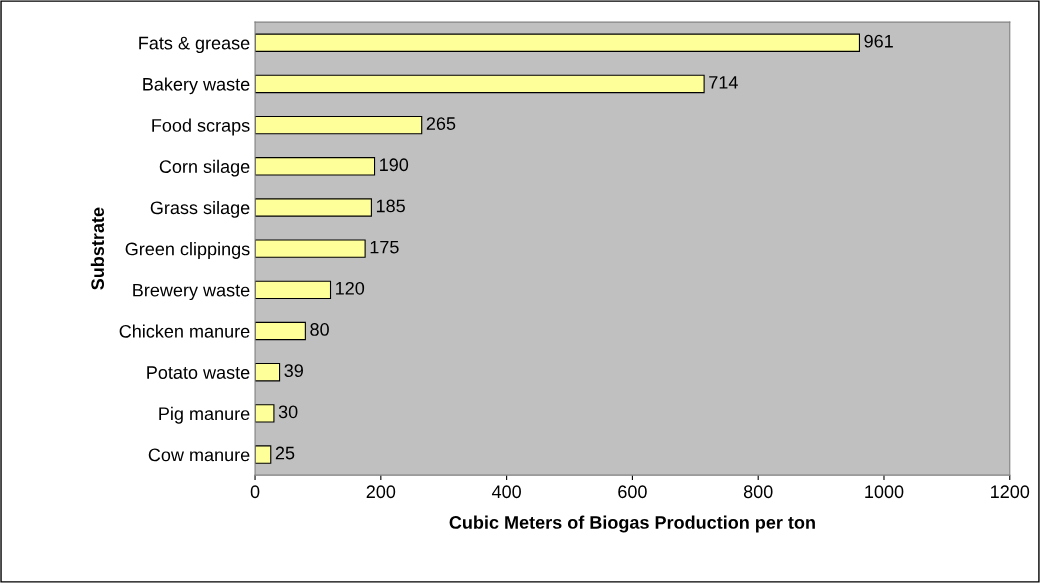  I want to click on y-tick-label: Brewery waste, so click(191, 292).